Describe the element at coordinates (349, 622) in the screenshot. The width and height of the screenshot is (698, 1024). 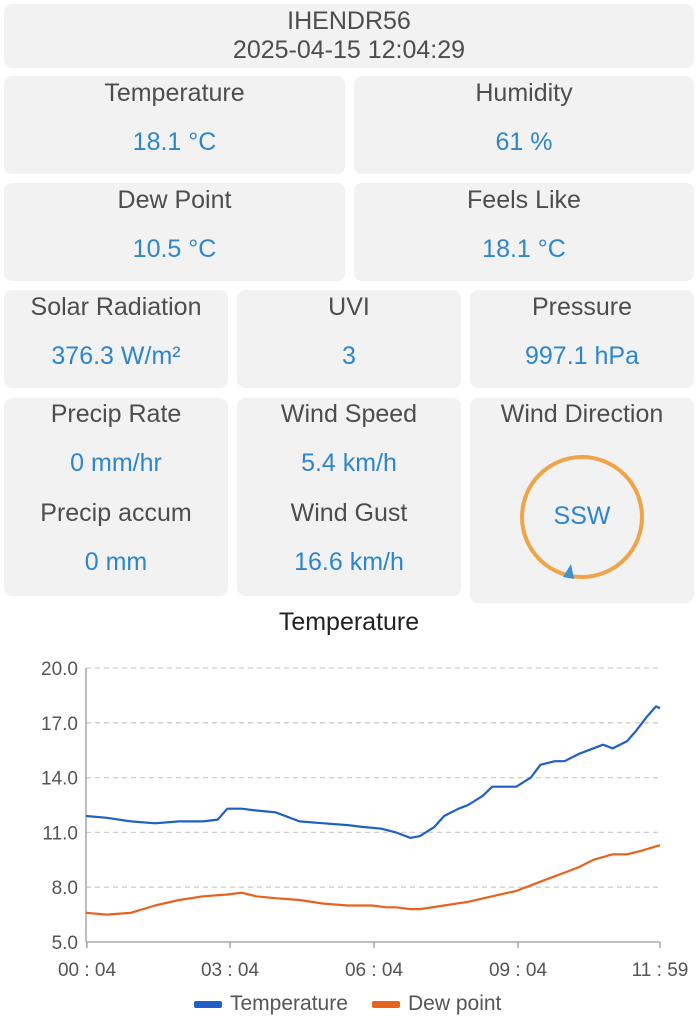
I see `chart-title: Temperature` at that location.